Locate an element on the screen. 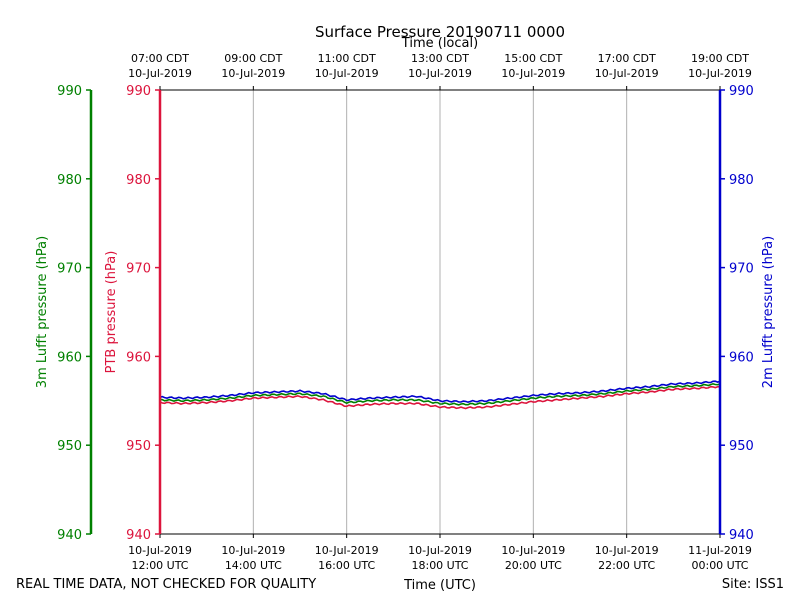 The width and height of the screenshot is (800, 600). lufft3m-tick-label-2: 960 is located at coordinates (69, 357).